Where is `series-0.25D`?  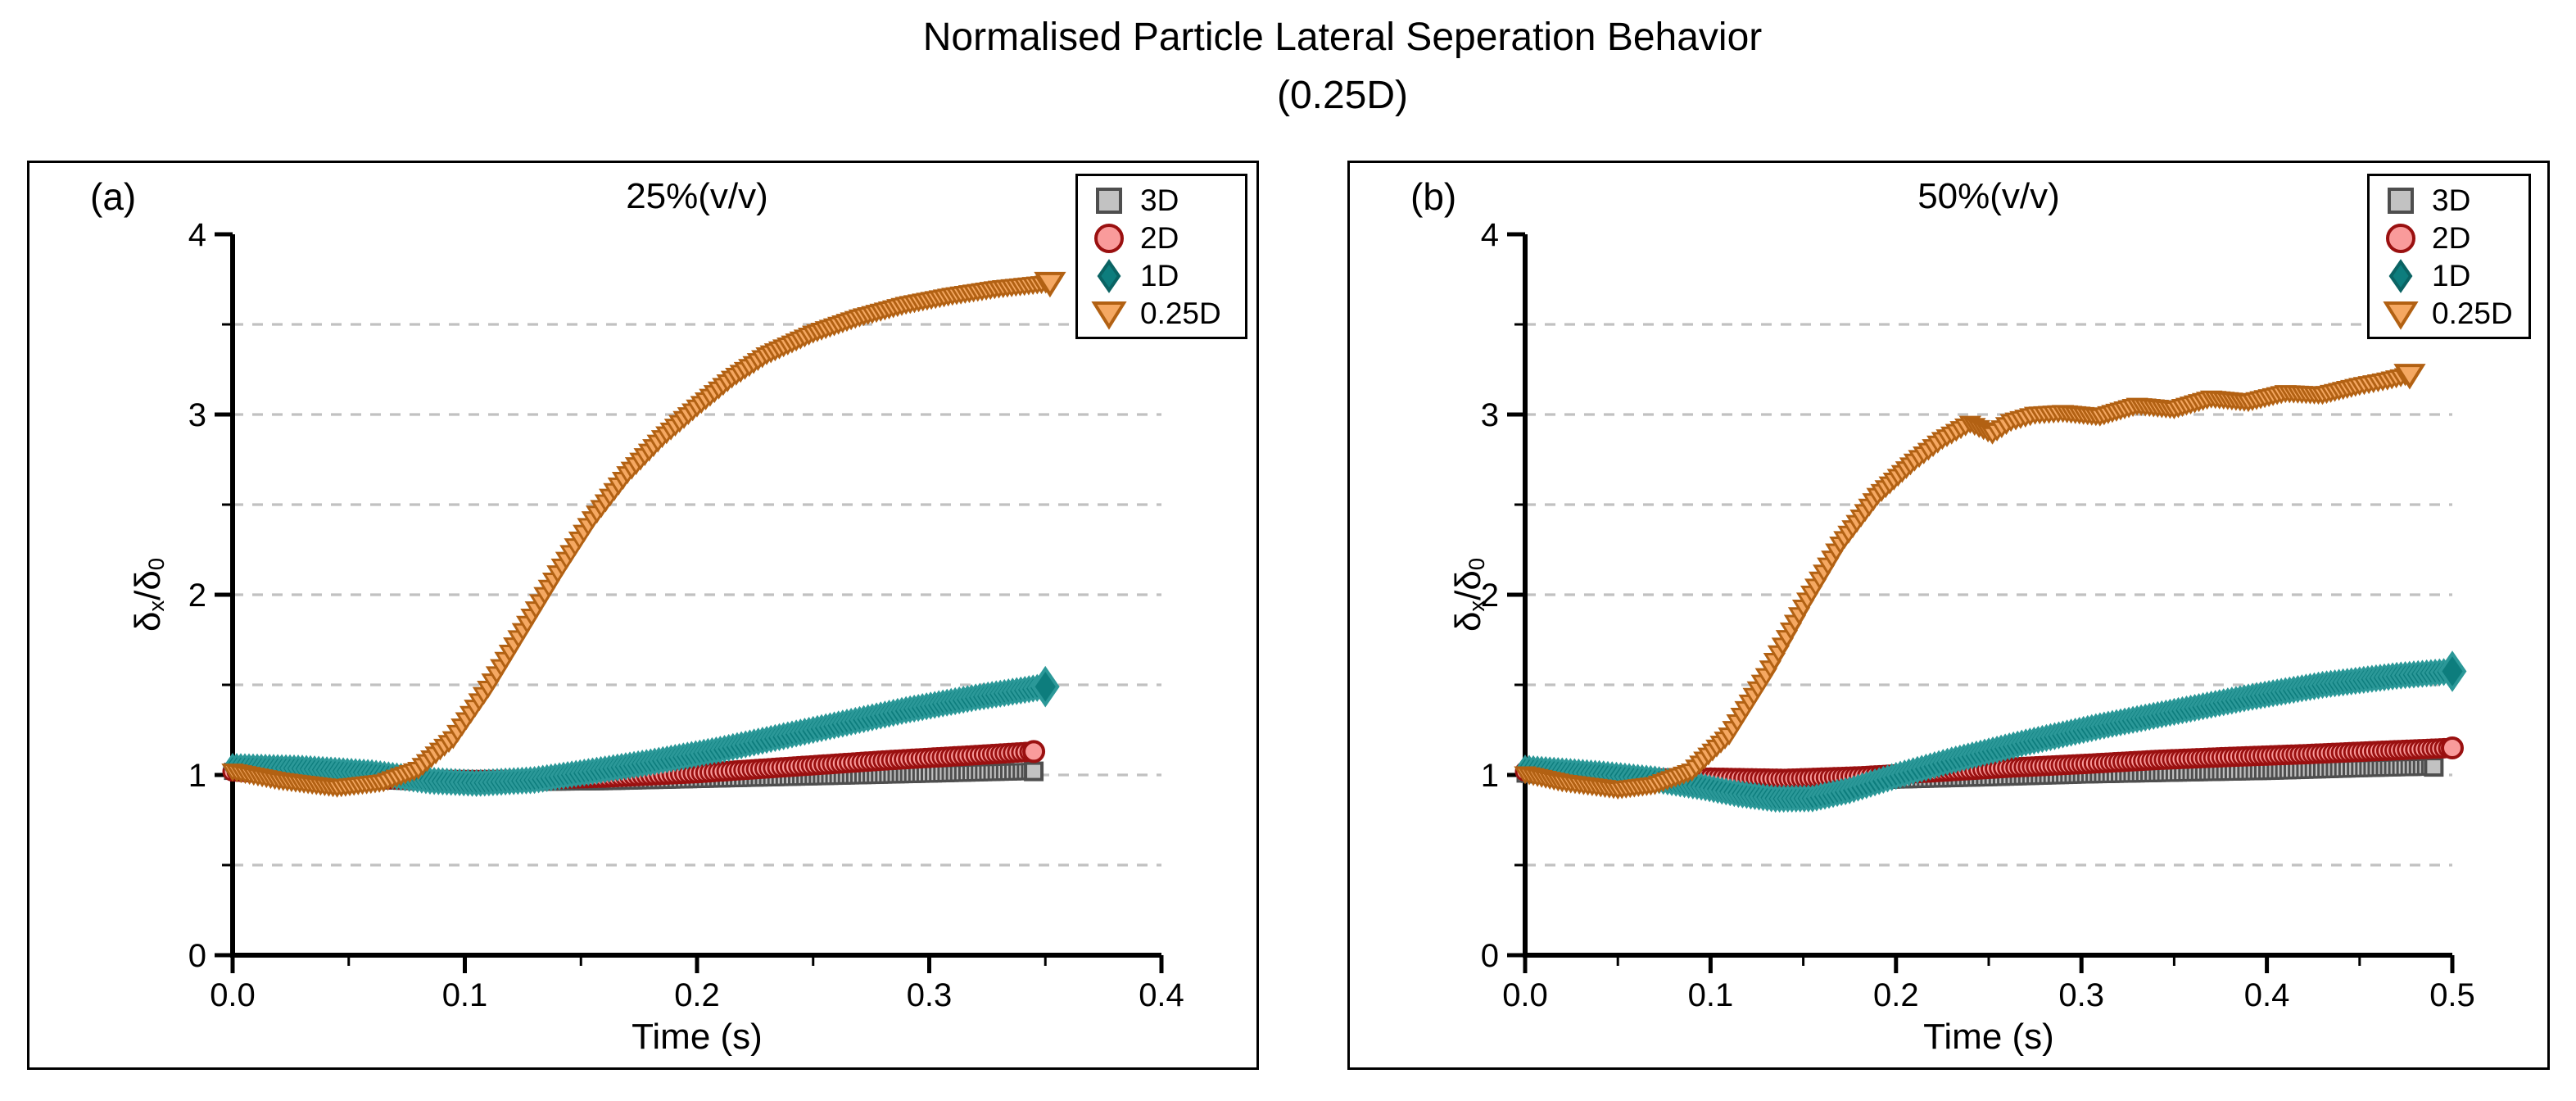
series-0.25D is located at coordinates (1970, 582).